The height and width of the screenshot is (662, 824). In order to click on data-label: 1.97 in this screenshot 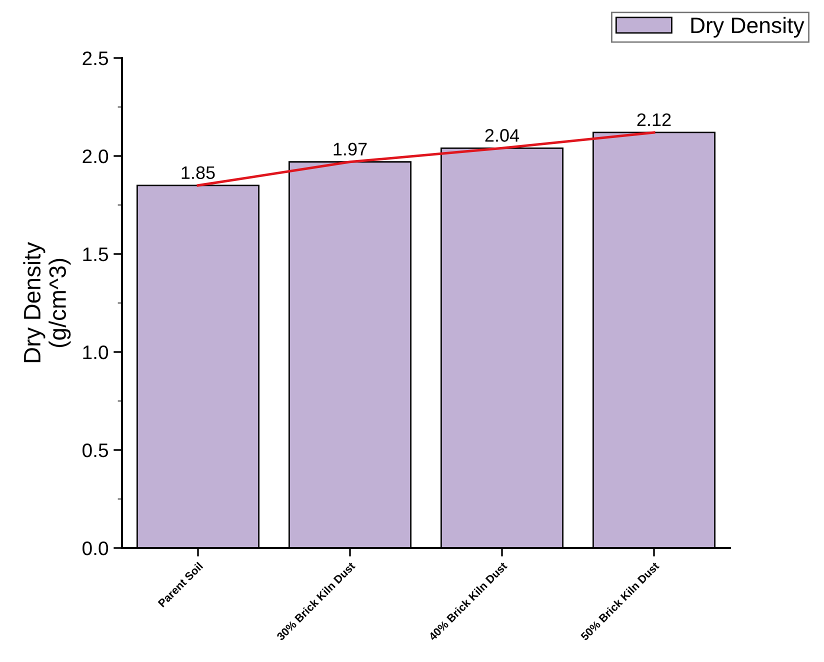, I will do `click(350, 149)`.